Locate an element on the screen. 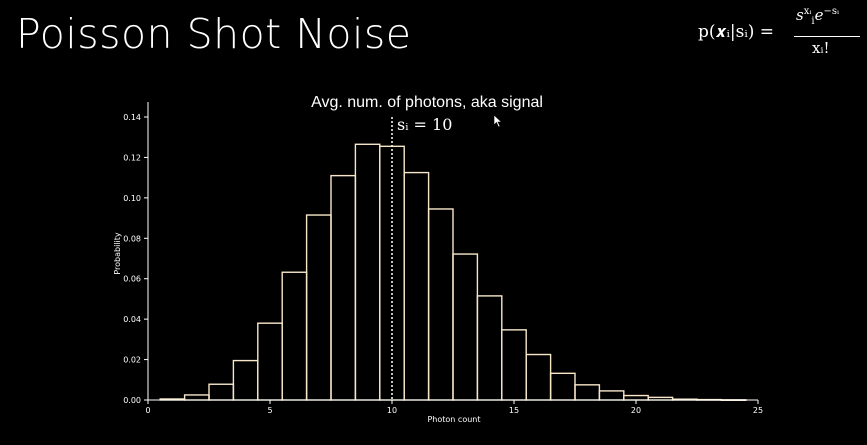 The image size is (867, 445). formula-numerator-exp: e is located at coordinates (819, 15).